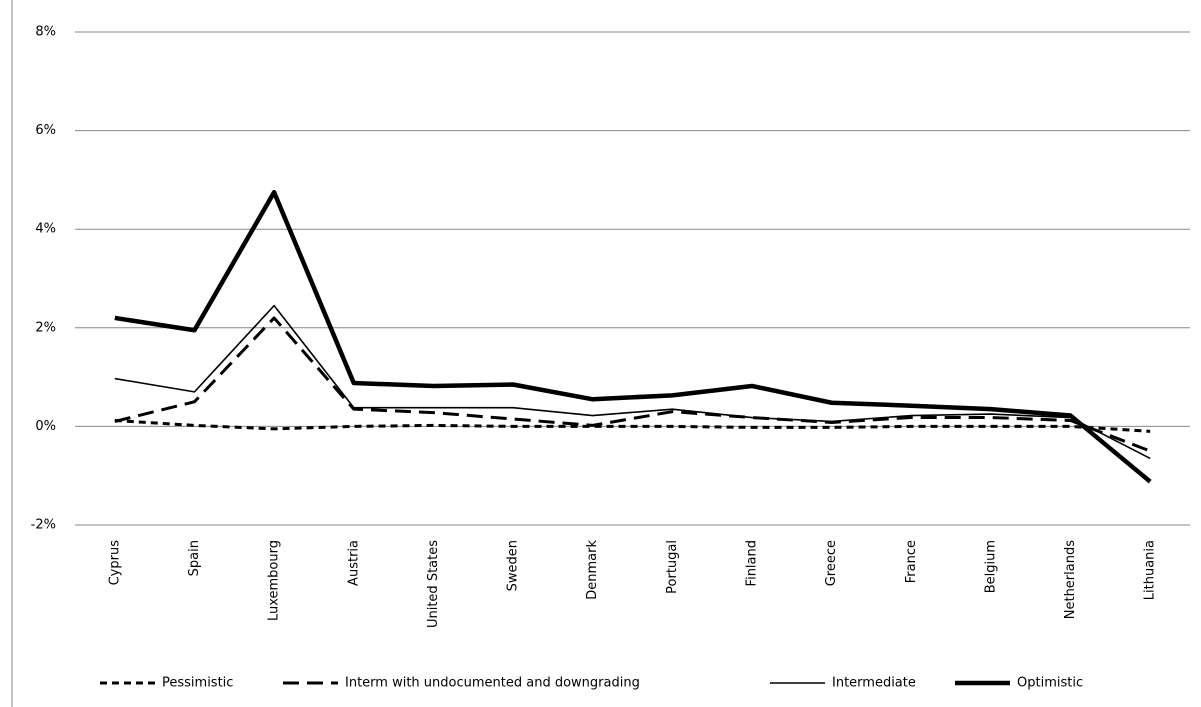 This screenshot has height=707, width=1201. Describe the element at coordinates (1150, 570) in the screenshot. I see `x-tick-label: Lithuania` at that location.